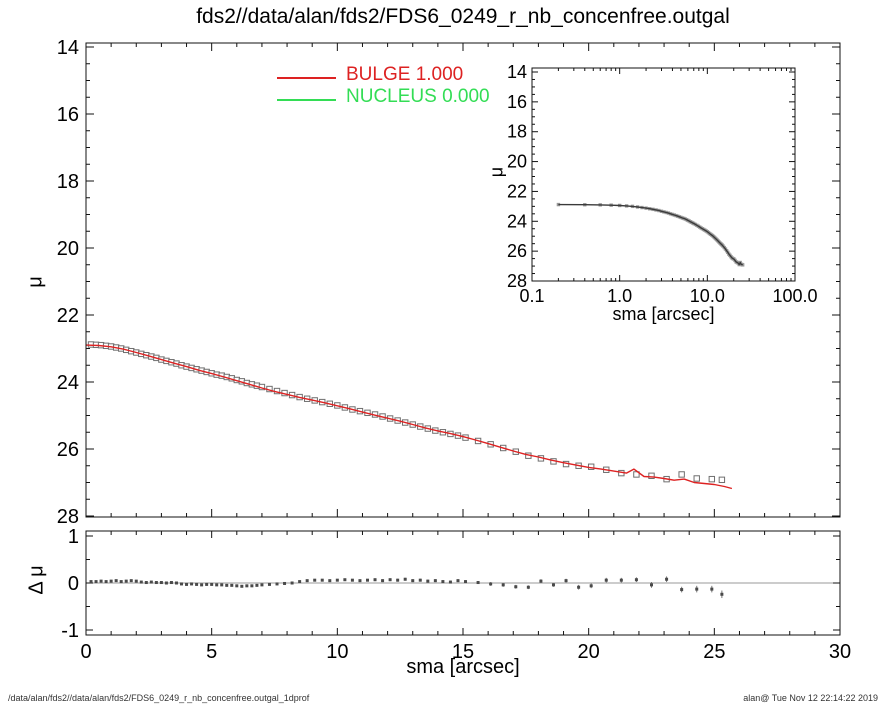 The width and height of the screenshot is (885, 708). I want to click on svg-text: 30, so click(840, 652).